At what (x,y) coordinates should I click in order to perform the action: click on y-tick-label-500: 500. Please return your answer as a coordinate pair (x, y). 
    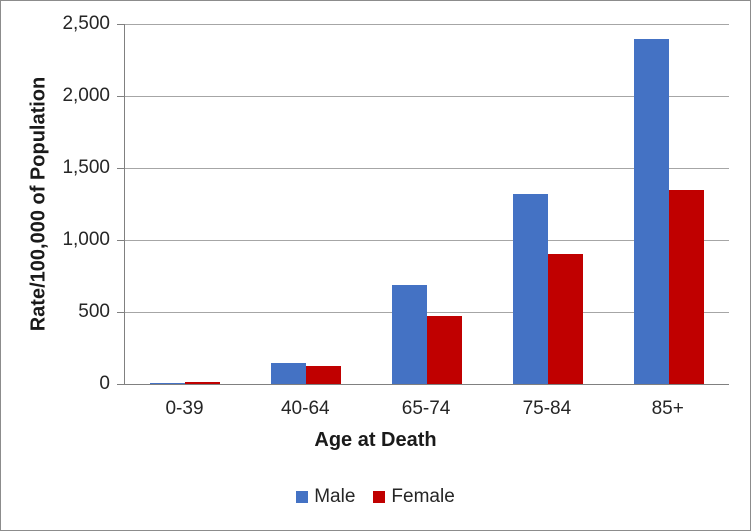
    Looking at the image, I should click on (94, 311).